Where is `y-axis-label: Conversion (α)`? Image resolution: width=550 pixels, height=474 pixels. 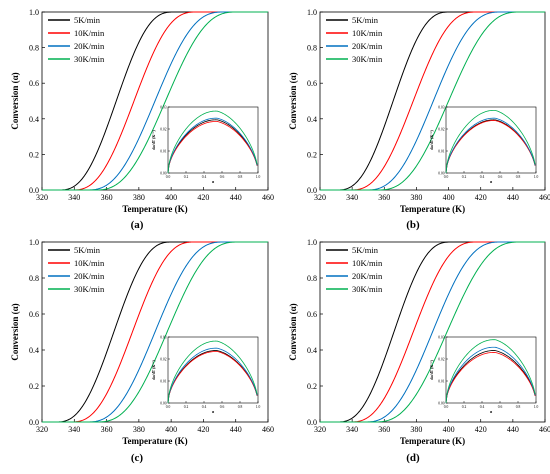 y-axis-label: Conversion (α) is located at coordinates (15, 100).